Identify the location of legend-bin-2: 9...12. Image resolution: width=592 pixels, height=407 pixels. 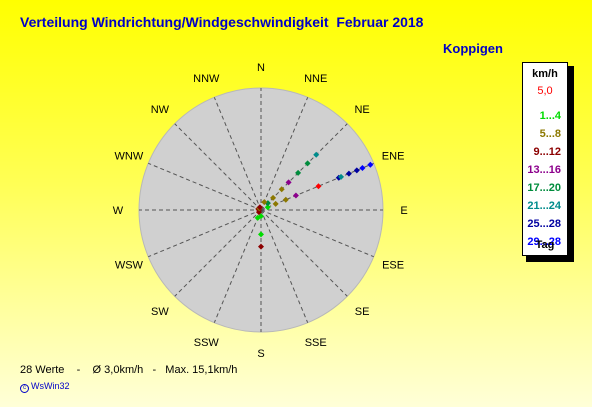
(547, 152).